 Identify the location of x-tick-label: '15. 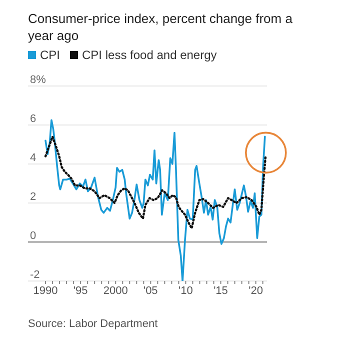
(221, 290).